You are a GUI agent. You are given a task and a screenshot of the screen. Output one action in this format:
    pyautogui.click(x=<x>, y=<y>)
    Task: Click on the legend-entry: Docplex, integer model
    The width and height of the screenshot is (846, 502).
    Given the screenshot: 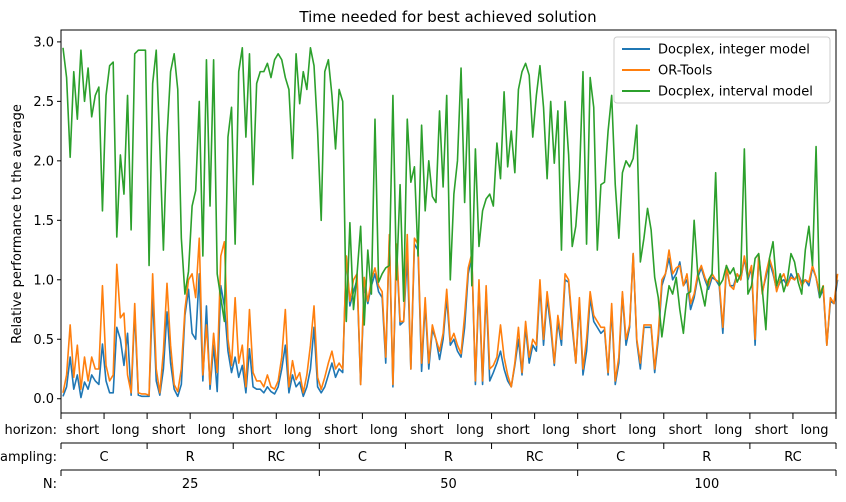 What is the action you would take?
    pyautogui.click(x=734, y=50)
    